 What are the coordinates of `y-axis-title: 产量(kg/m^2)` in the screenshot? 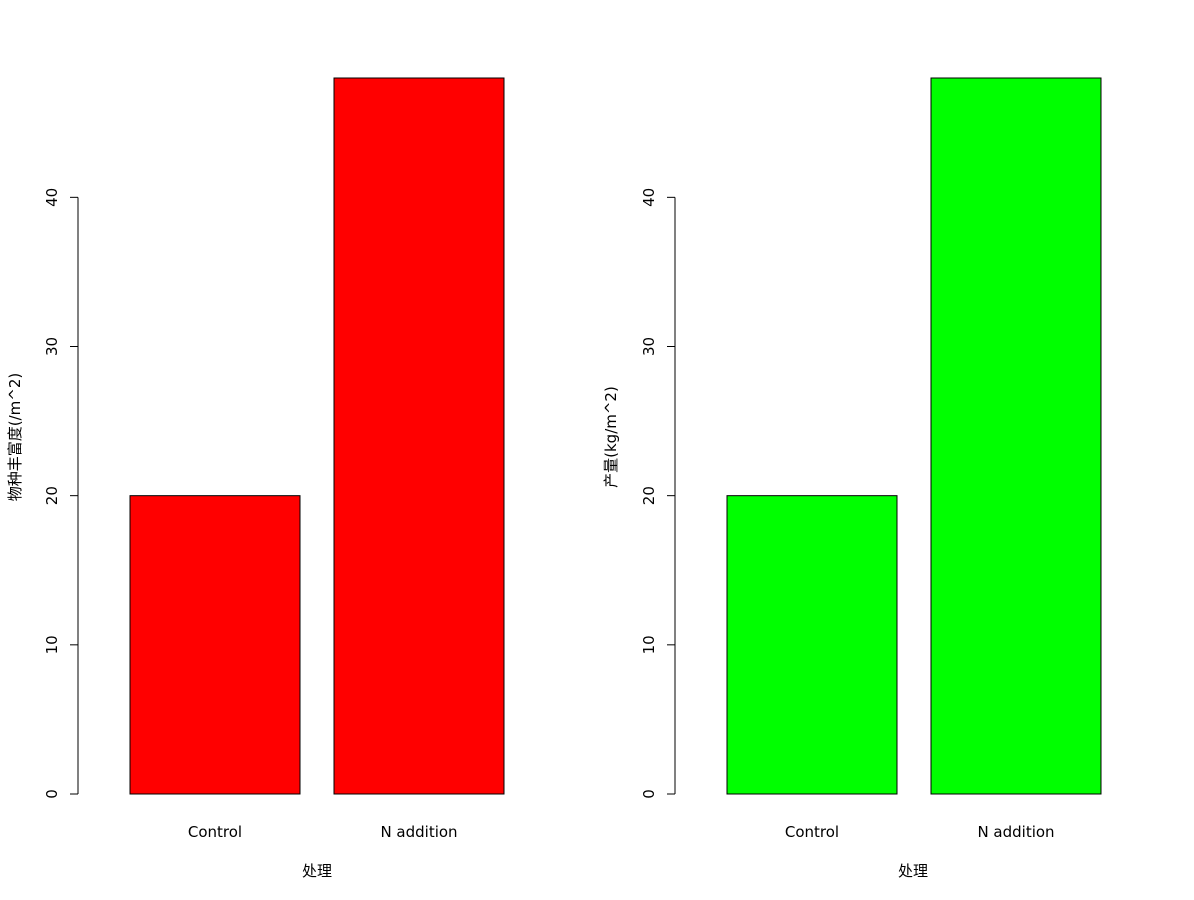 It's located at (611, 437).